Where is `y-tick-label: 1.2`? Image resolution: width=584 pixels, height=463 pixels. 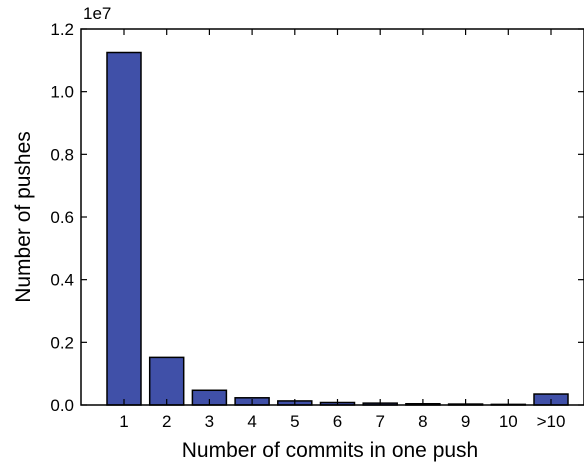 y-tick-label: 1.2 is located at coordinates (62, 29).